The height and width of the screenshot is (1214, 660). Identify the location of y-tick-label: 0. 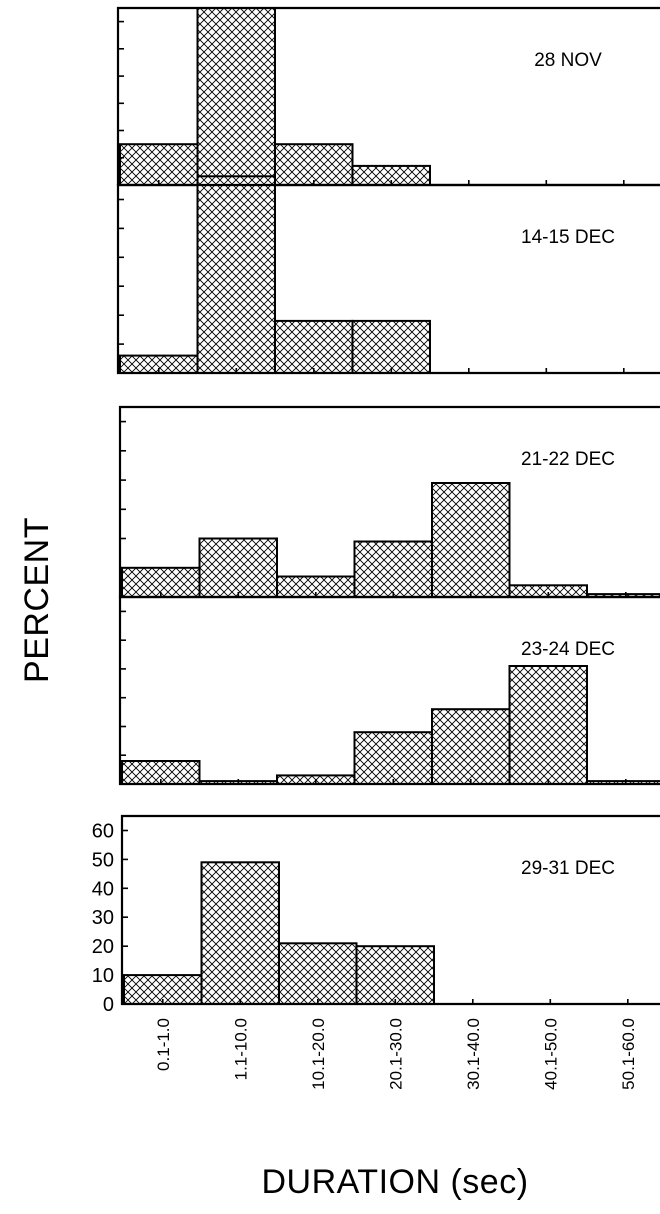
(108, 1005).